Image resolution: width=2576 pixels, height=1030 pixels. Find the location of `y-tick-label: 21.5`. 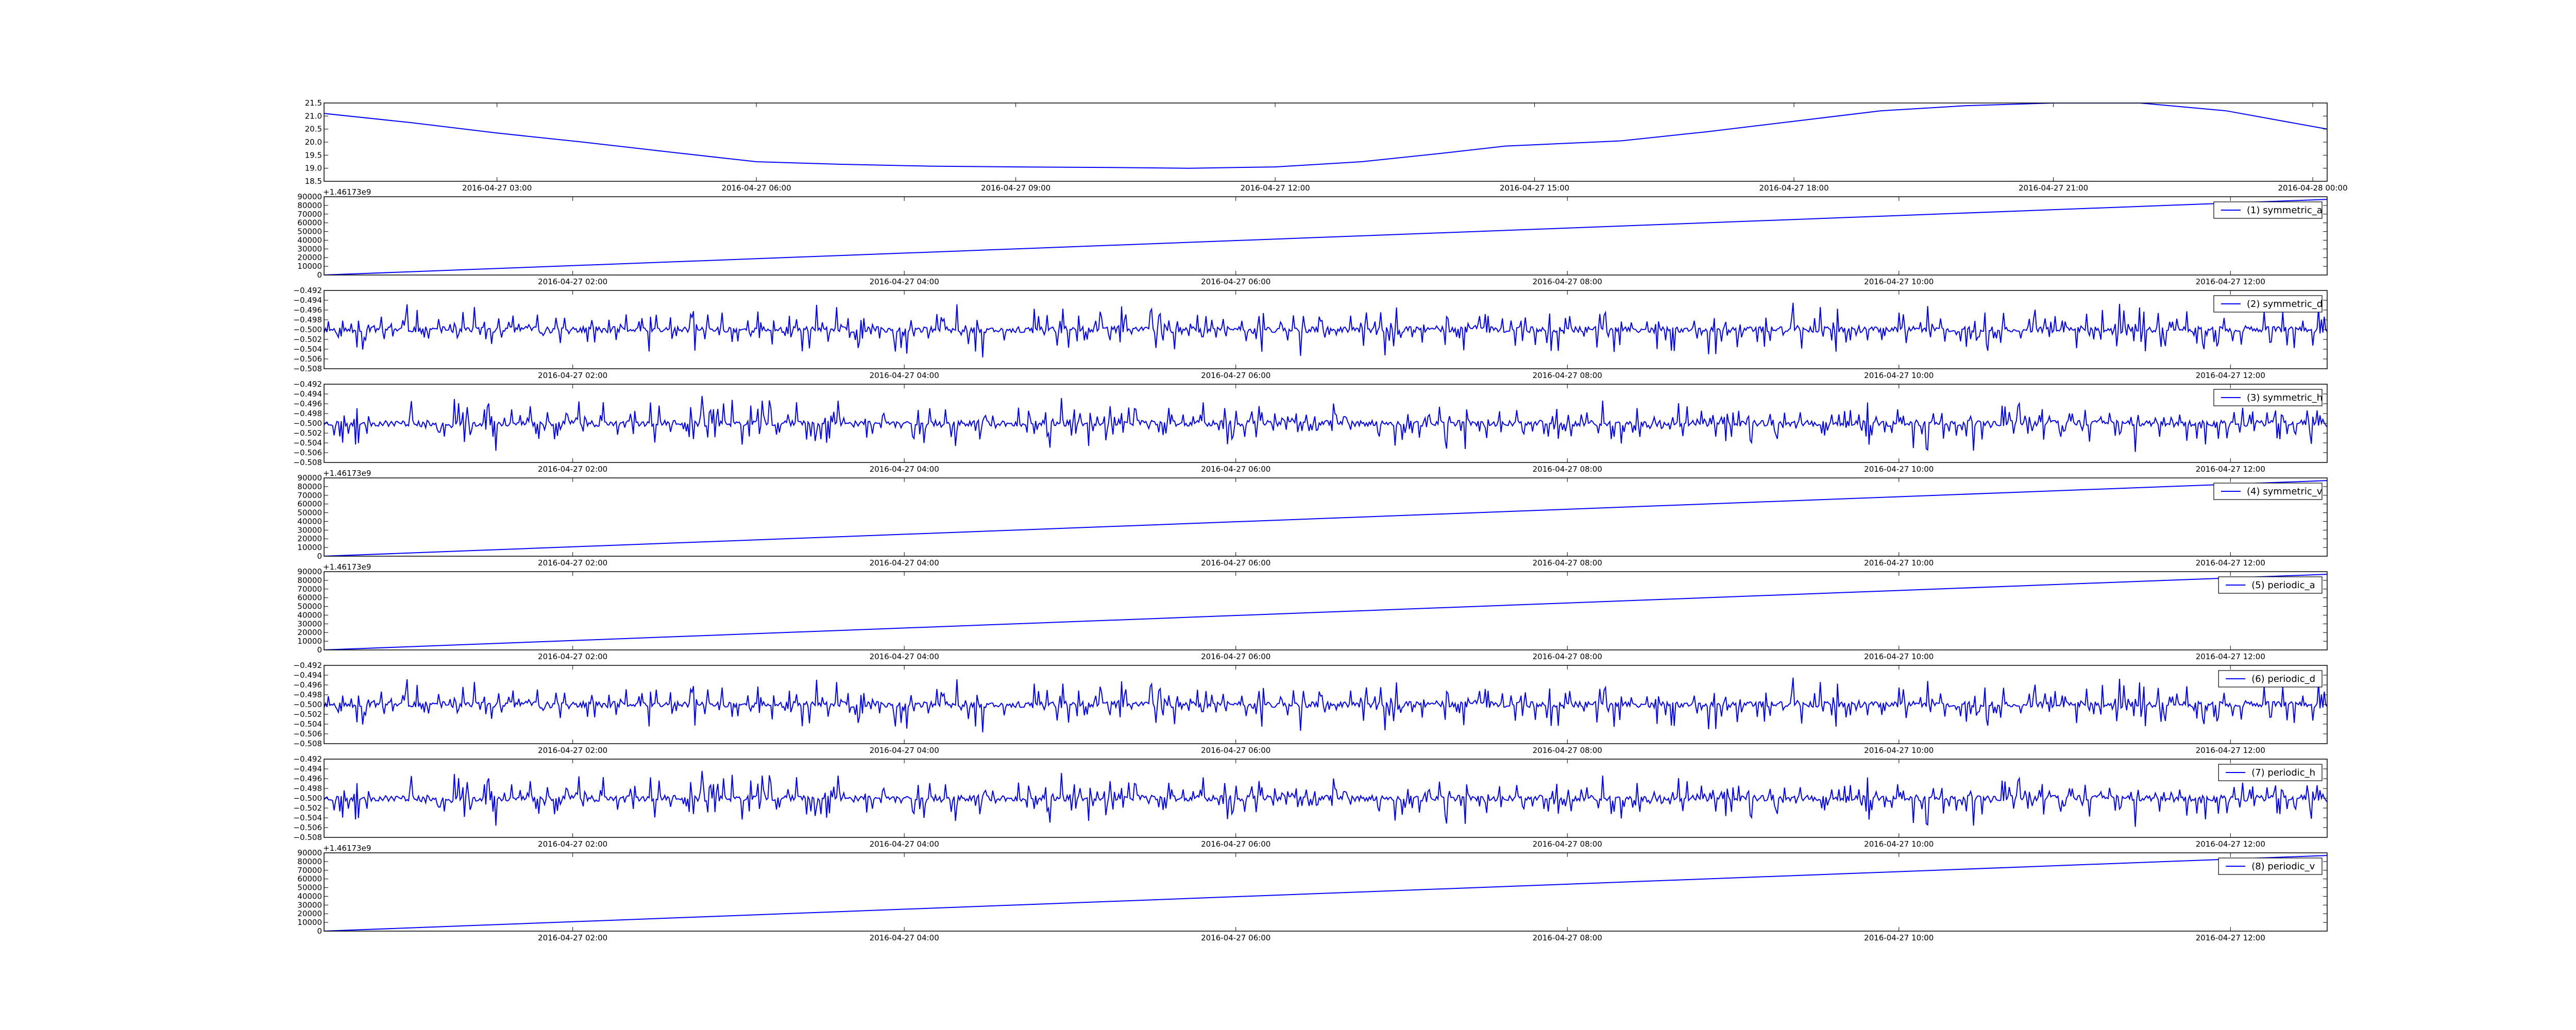

y-tick-label: 21.5 is located at coordinates (313, 103).